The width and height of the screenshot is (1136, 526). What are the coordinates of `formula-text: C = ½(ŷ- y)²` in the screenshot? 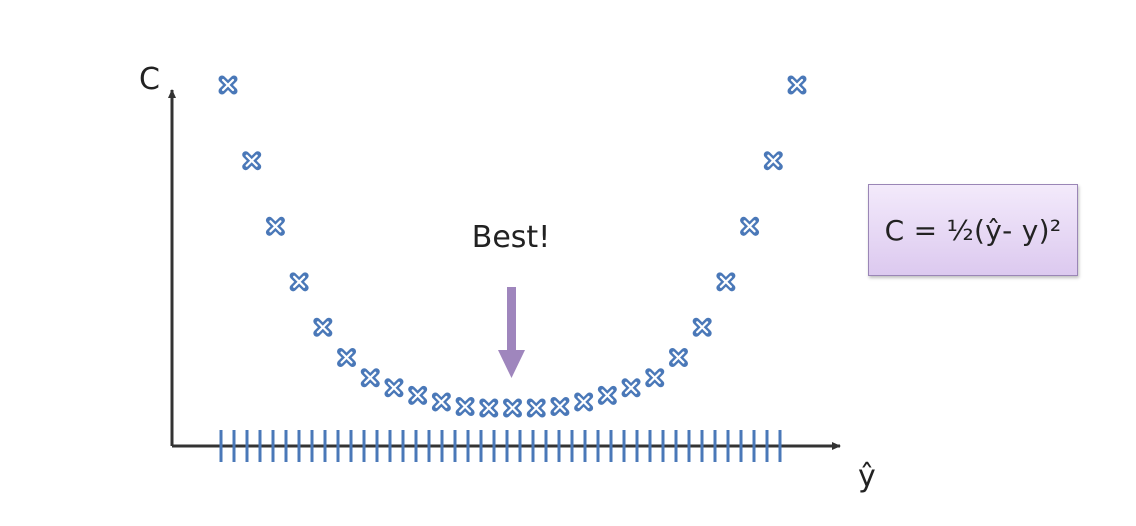 It's located at (973, 230).